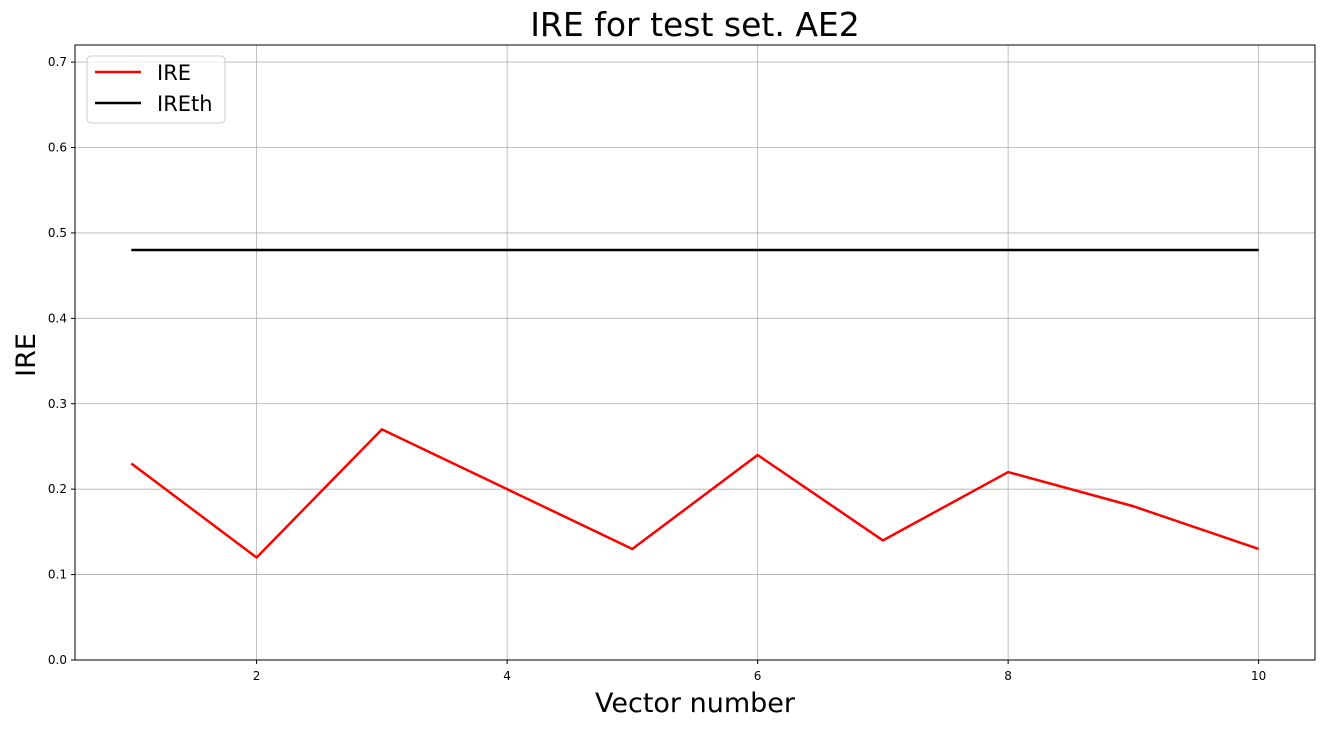  What do you see at coordinates (57, 404) in the screenshot?
I see `y-tick-label: 0.3` at bounding box center [57, 404].